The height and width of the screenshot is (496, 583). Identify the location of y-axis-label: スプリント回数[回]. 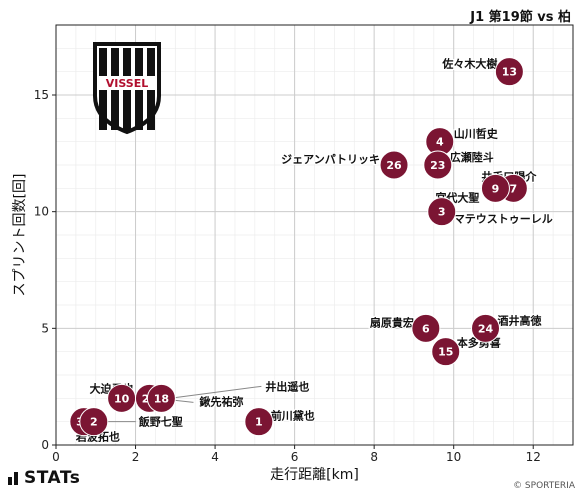
(20, 235).